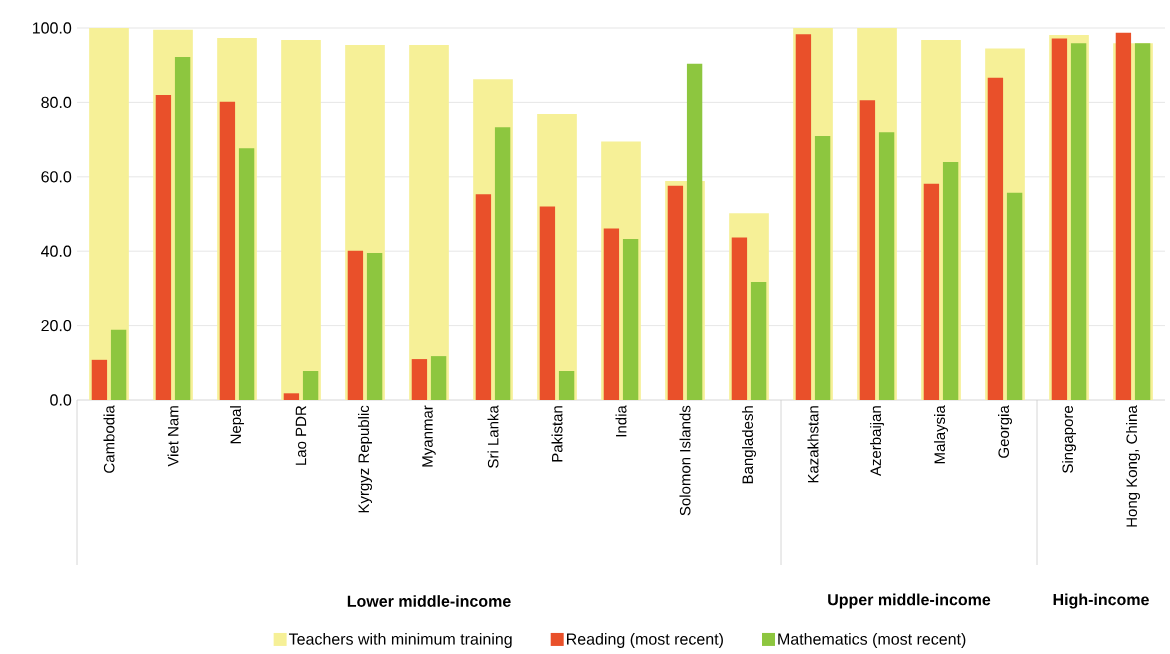 This screenshot has width=1170, height=654. I want to click on x-tick-label: Georgia, so click(1005, 431).